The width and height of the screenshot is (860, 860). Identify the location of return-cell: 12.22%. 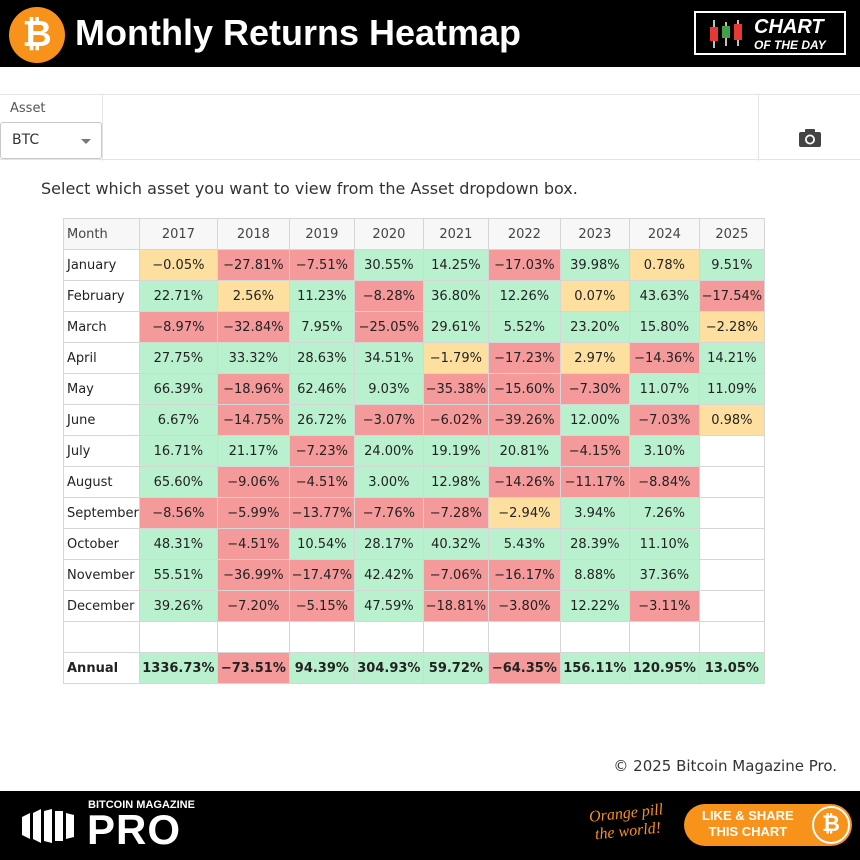
(594, 606).